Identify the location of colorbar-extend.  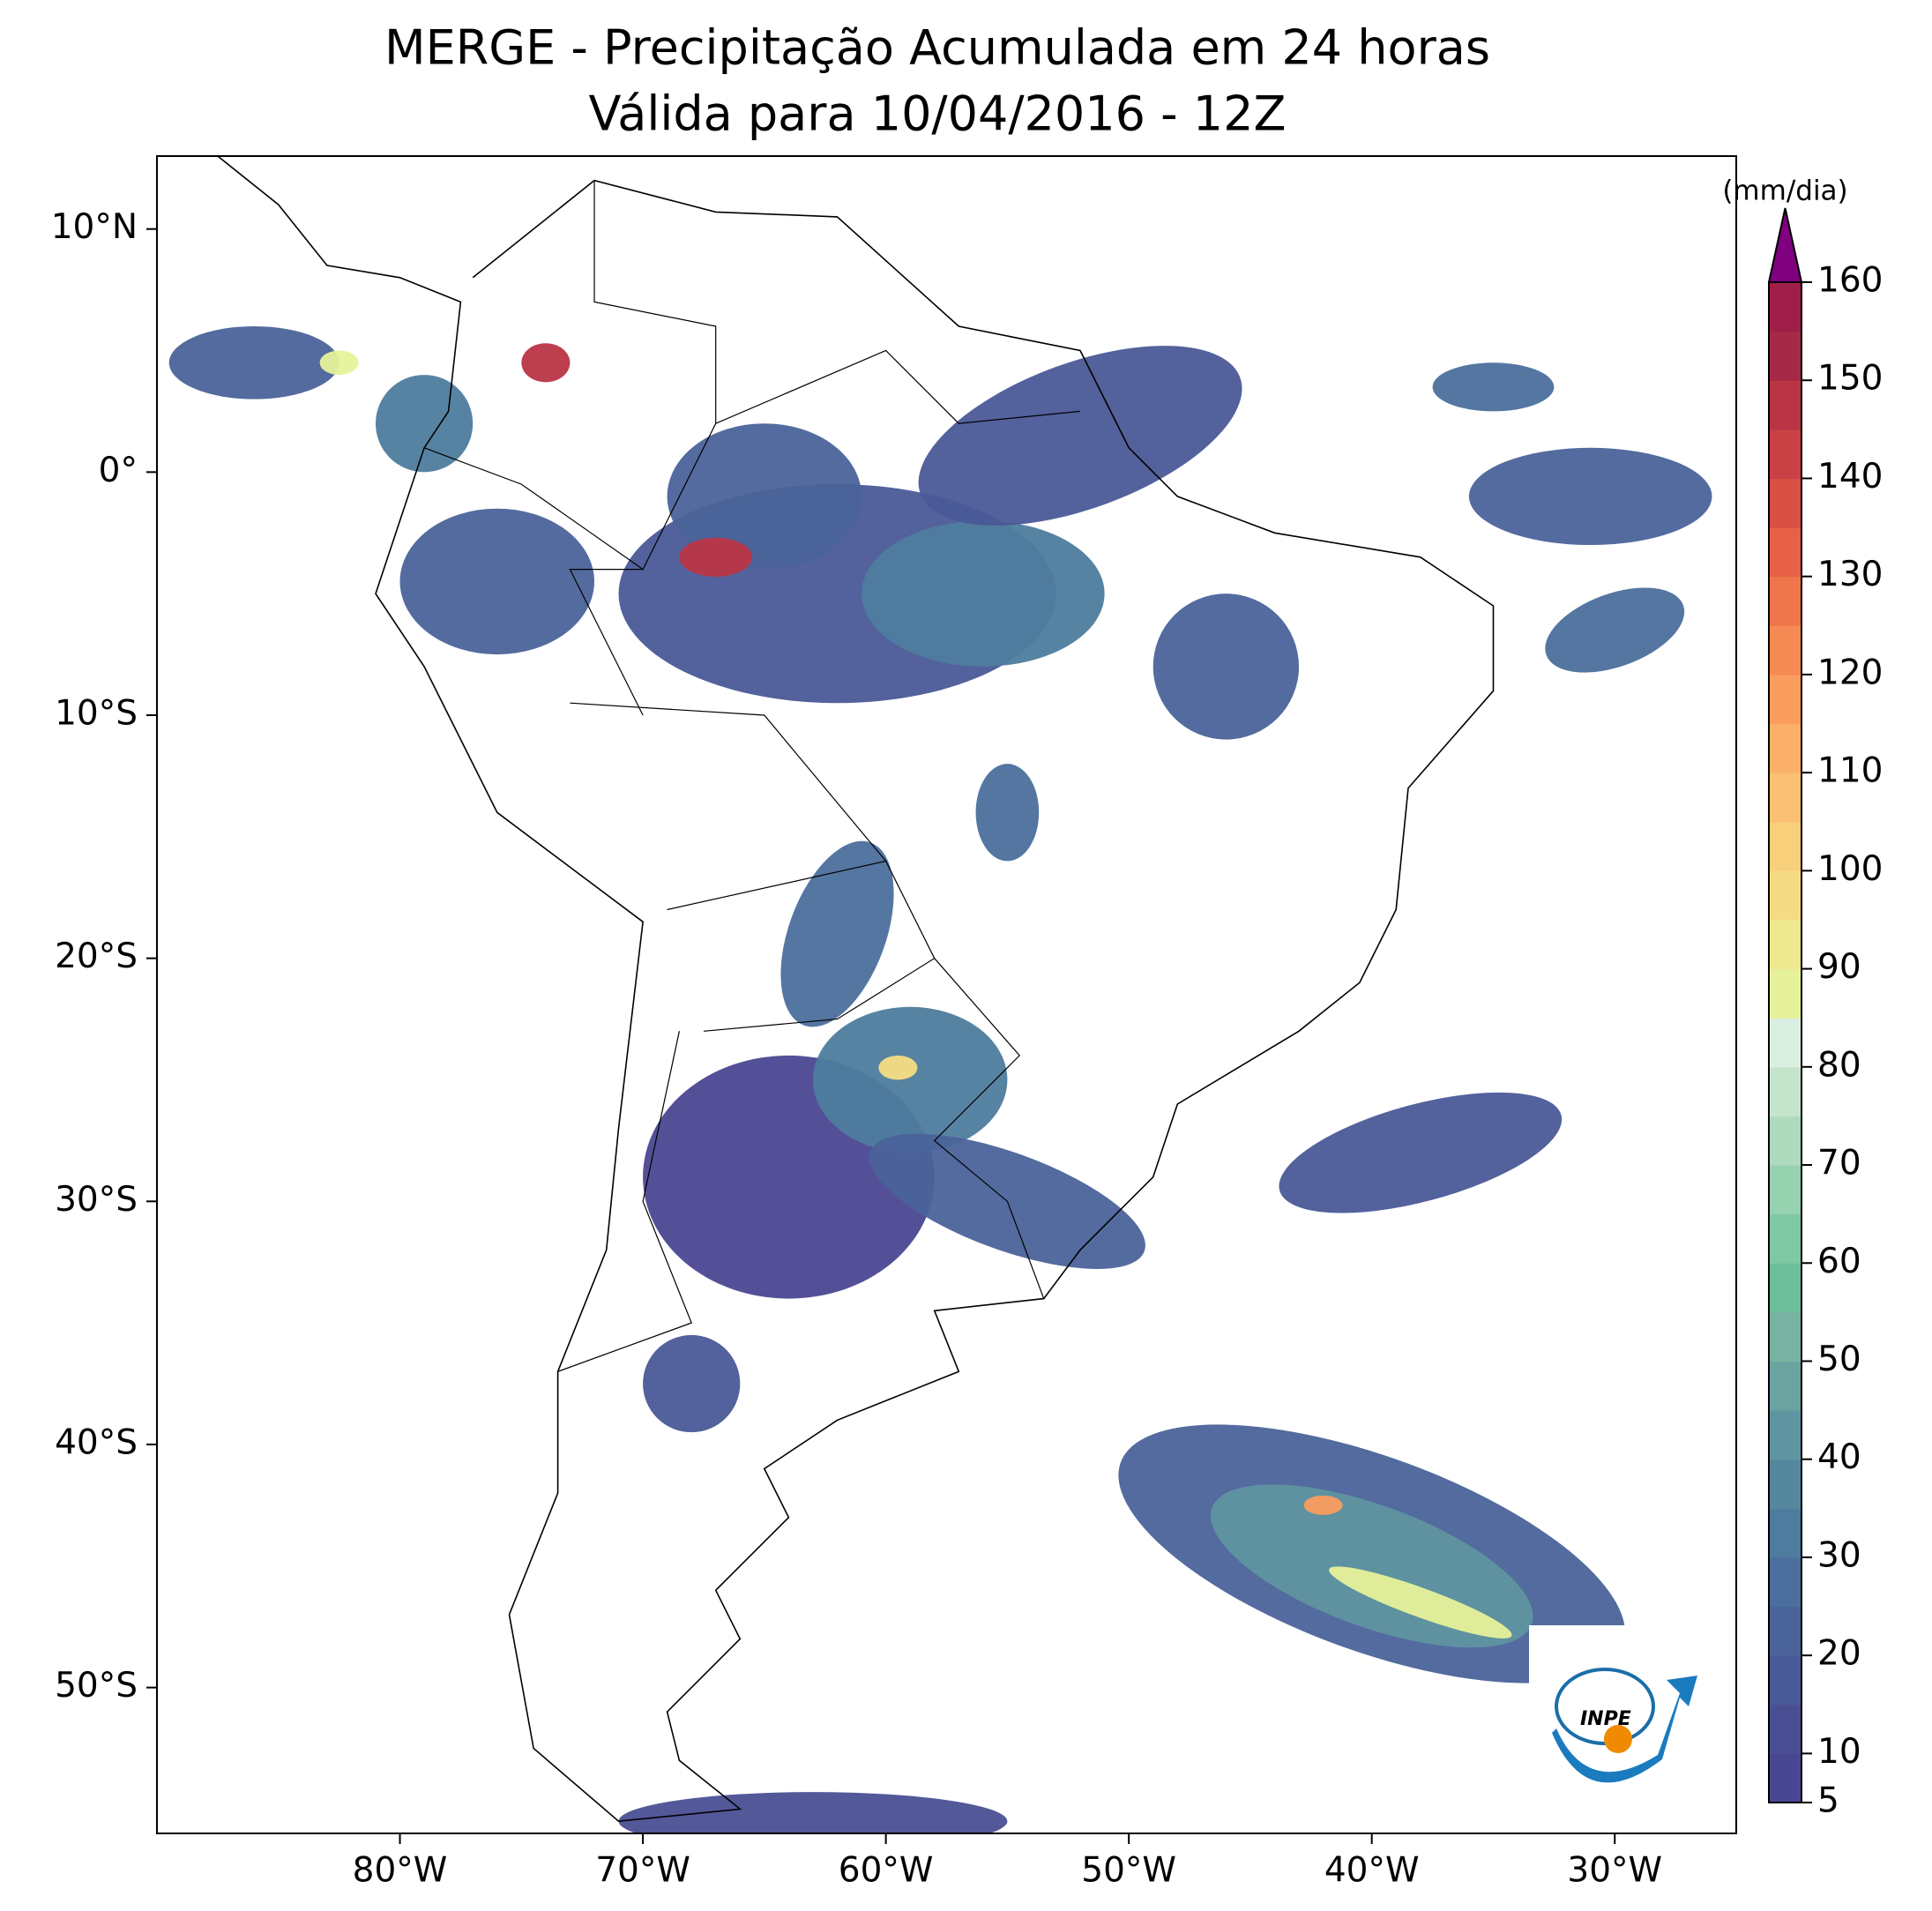
(1785, 245).